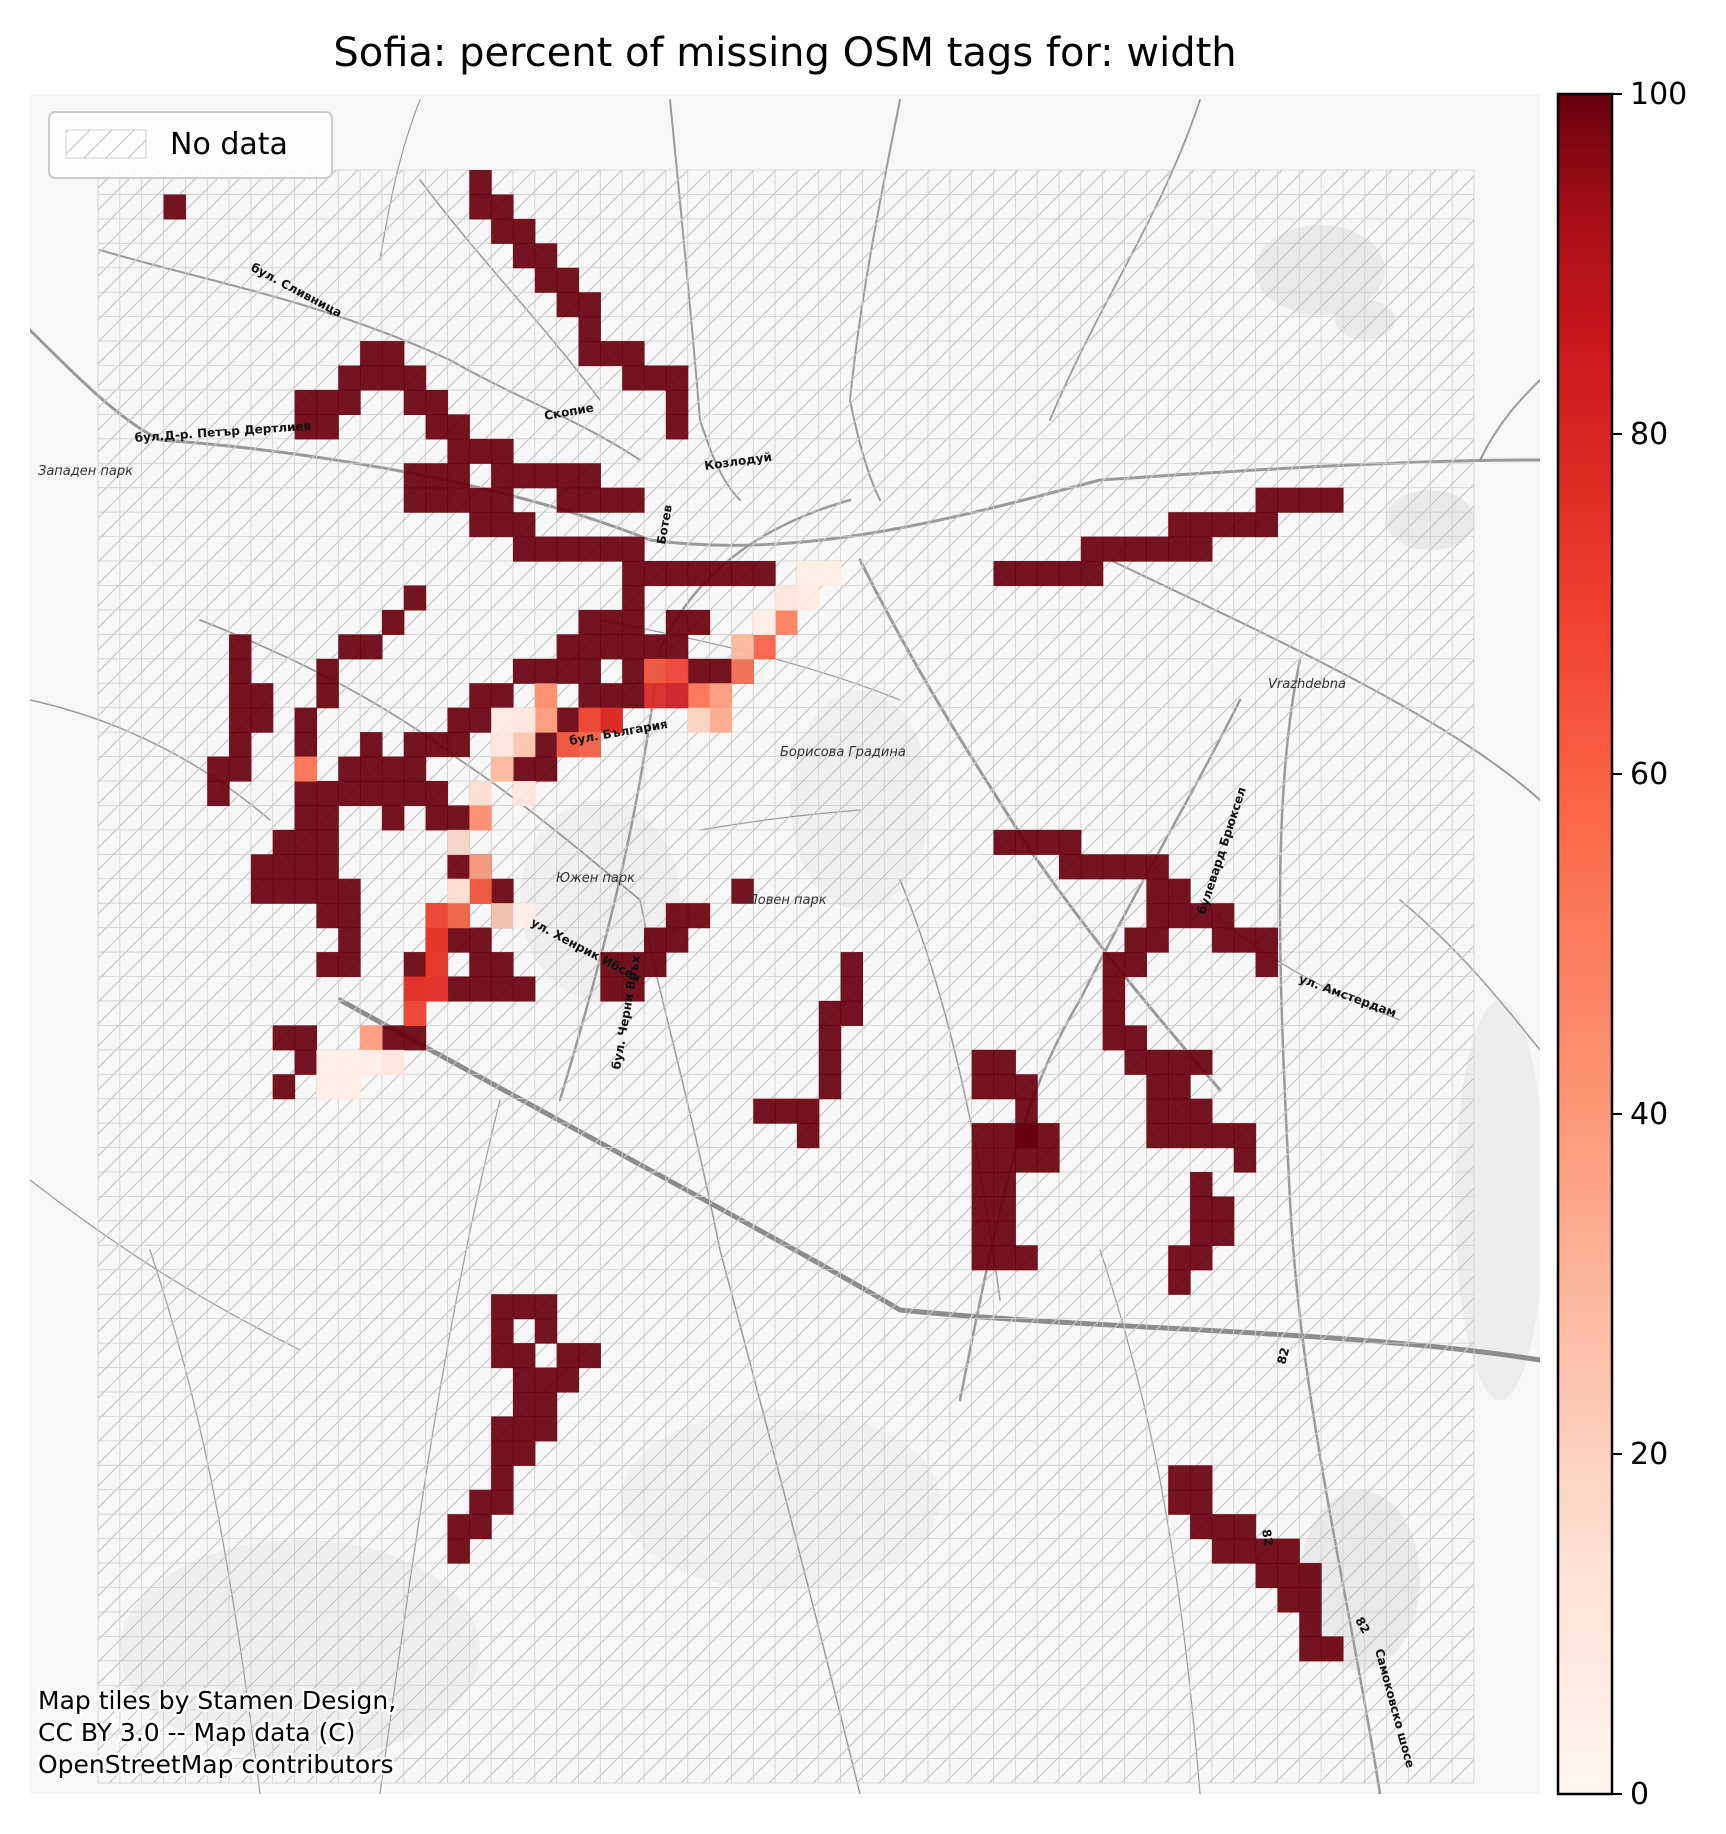 The image size is (1726, 1834). Describe the element at coordinates (217, 1700) in the screenshot. I see `attribution-line-1: Map tiles by Stamen Design,` at that location.